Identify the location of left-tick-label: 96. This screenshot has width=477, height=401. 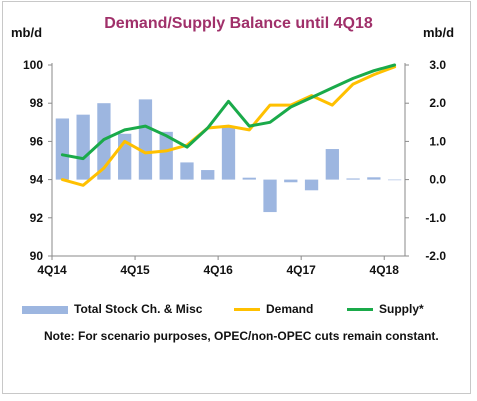
(37, 141).